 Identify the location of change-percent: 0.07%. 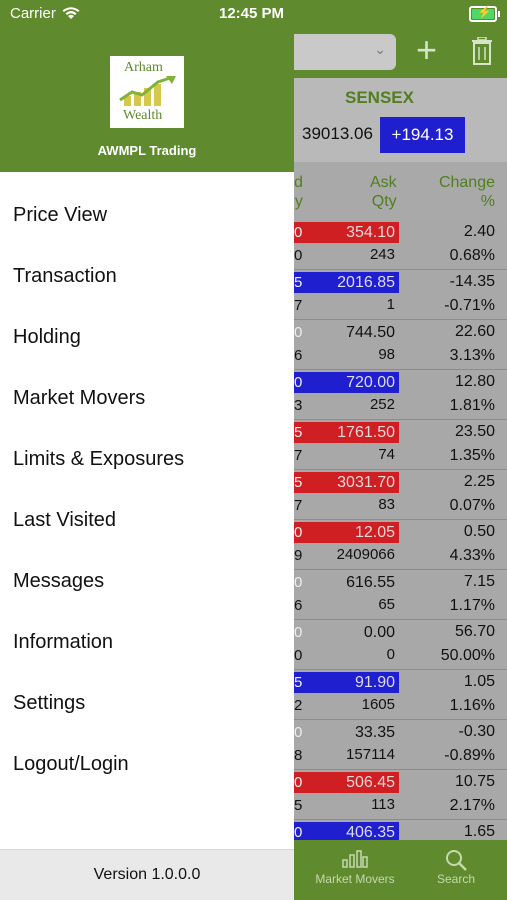
(472, 505).